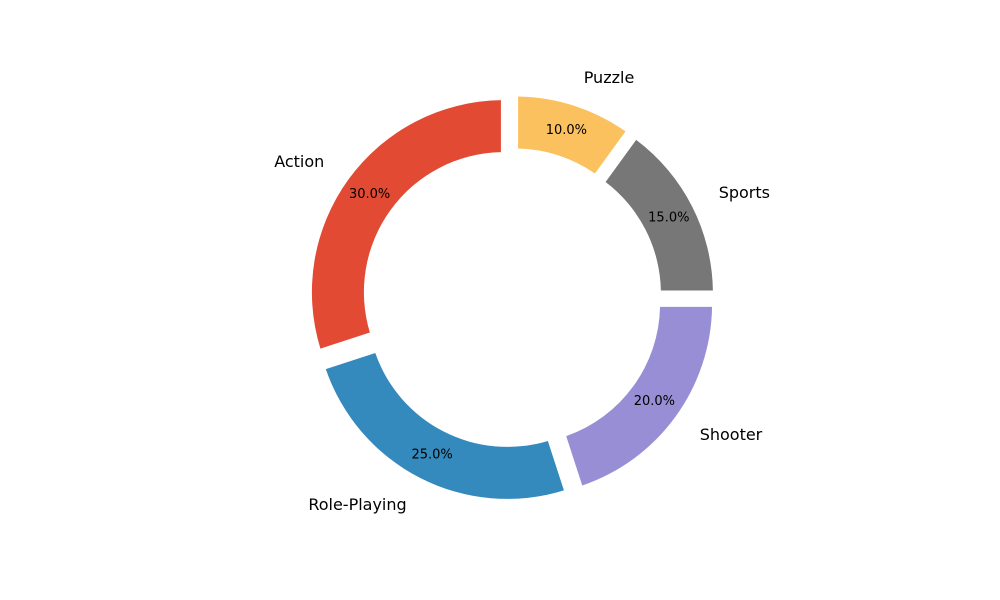 This screenshot has height=600, width=1000. Describe the element at coordinates (609, 77) in the screenshot. I see `category-label: Puzzle` at that location.